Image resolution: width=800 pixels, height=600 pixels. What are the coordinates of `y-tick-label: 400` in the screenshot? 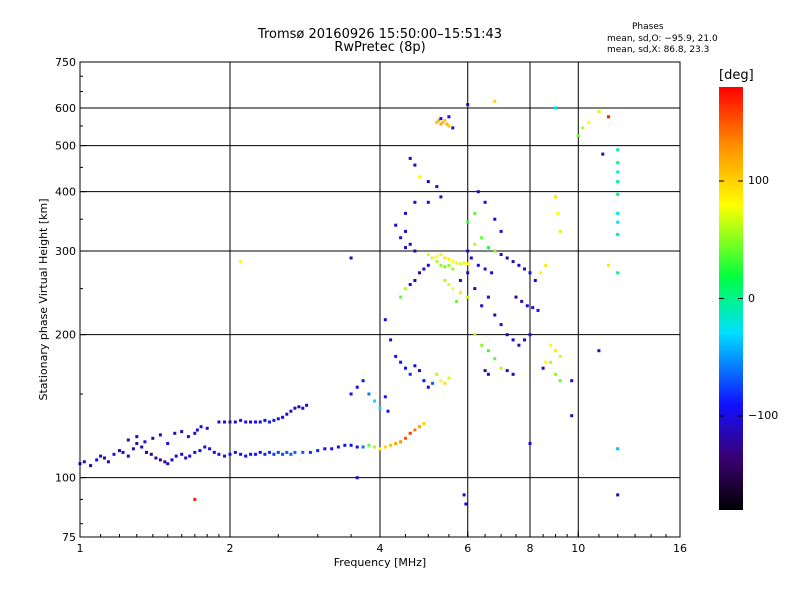 It's located at (65, 192).